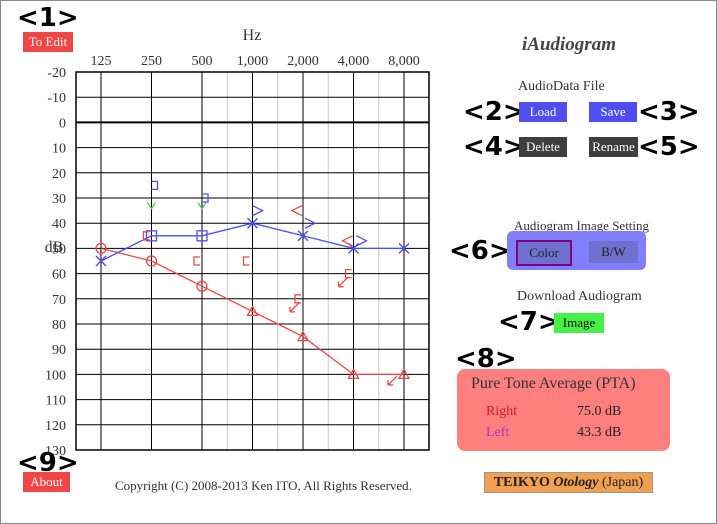 The width and height of the screenshot is (717, 524). Describe the element at coordinates (56, 401) in the screenshot. I see `y-tick-label: 110` at that location.